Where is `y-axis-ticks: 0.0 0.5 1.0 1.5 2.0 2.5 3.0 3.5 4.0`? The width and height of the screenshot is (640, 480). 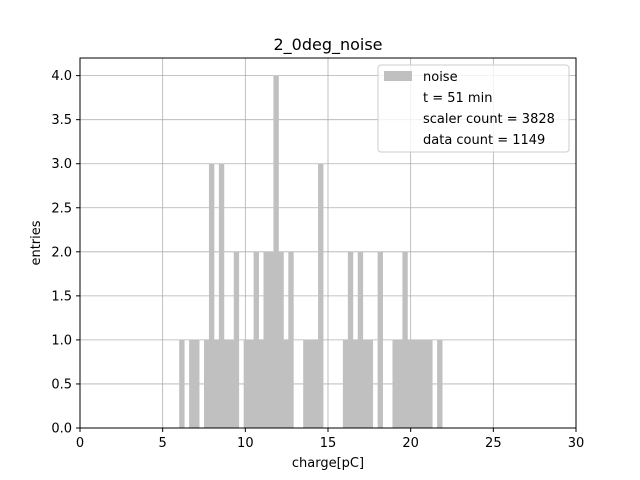
y-axis-ticks: 0.0 0.5 1.0 1.5 2.0 2.5 3.0 3.5 4.0 is located at coordinates (65, 253).